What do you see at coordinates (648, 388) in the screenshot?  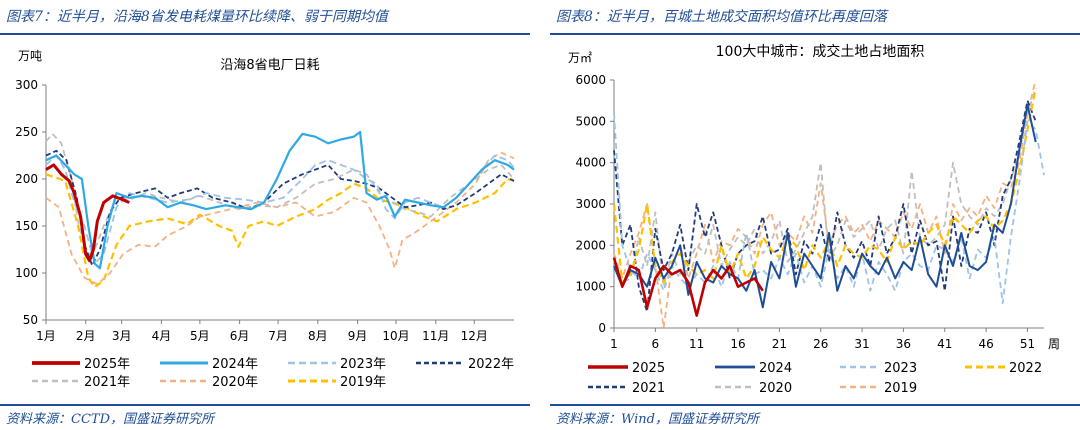 I see `right-legend-label-2021: 2021` at bounding box center [648, 388].